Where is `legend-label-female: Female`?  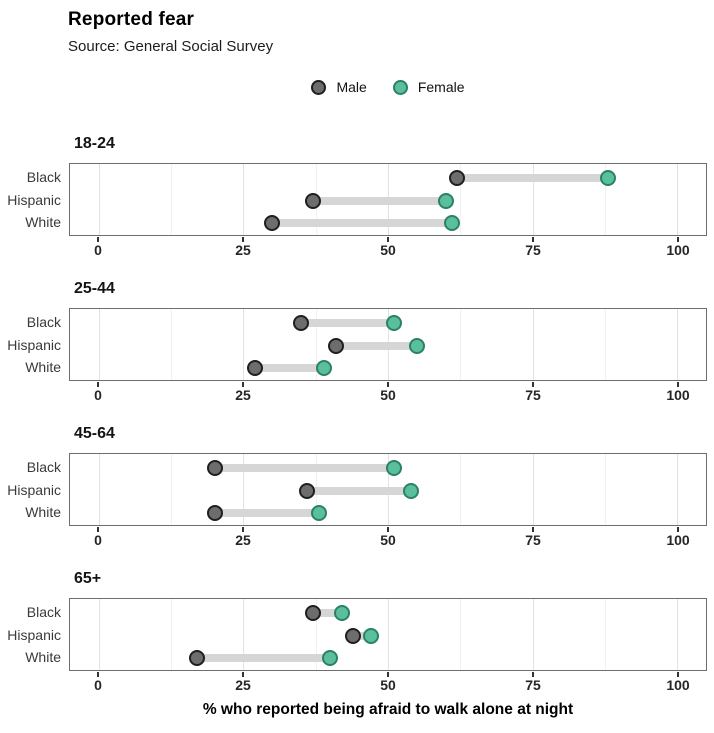 legend-label-female: Female is located at coordinates (441, 87).